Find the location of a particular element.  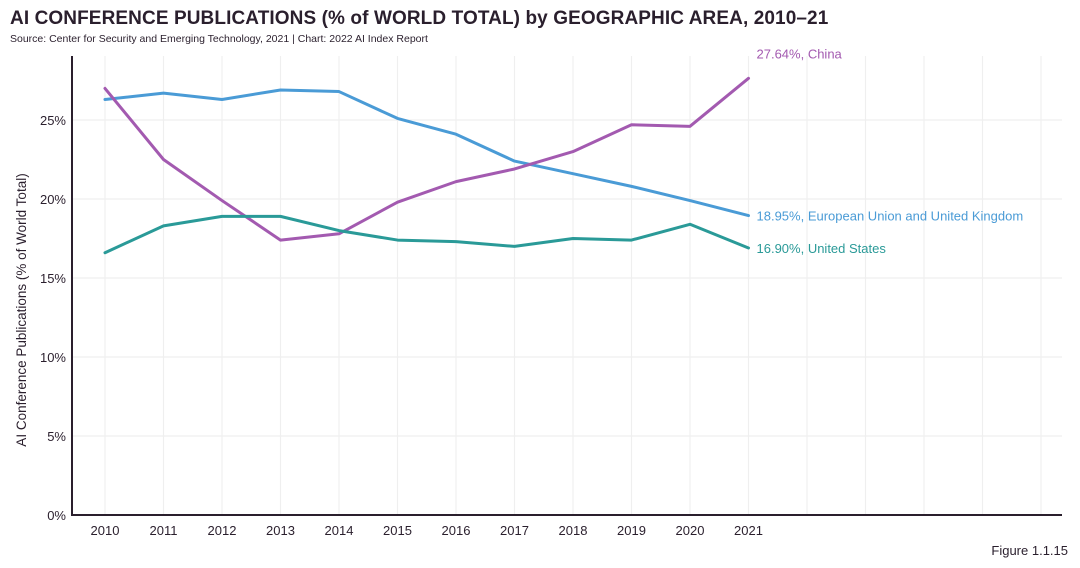

y-tick-label: 25% is located at coordinates (53, 120).